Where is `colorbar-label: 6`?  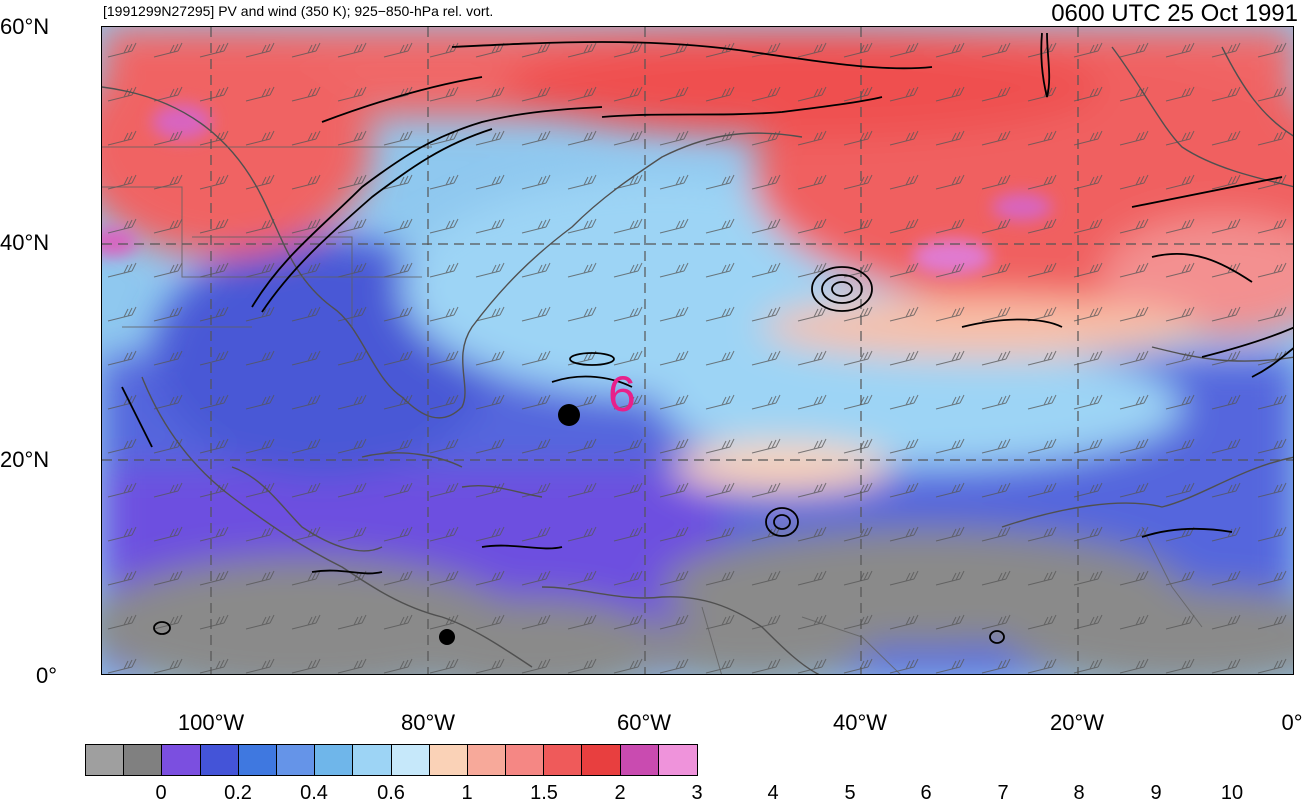 colorbar-label: 6 is located at coordinates (926, 793).